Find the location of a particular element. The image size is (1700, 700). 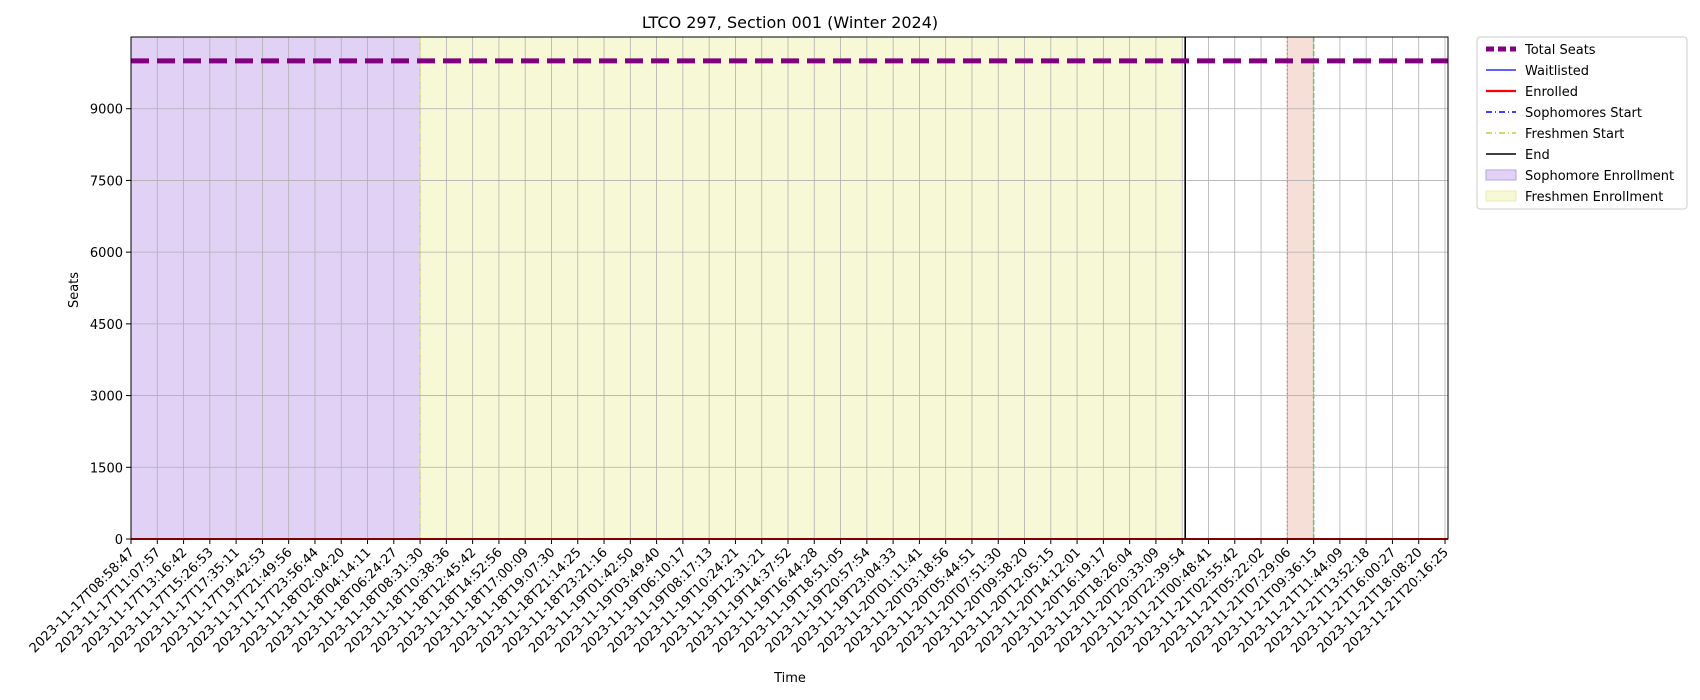

legend-box is located at coordinates (1582, 123).